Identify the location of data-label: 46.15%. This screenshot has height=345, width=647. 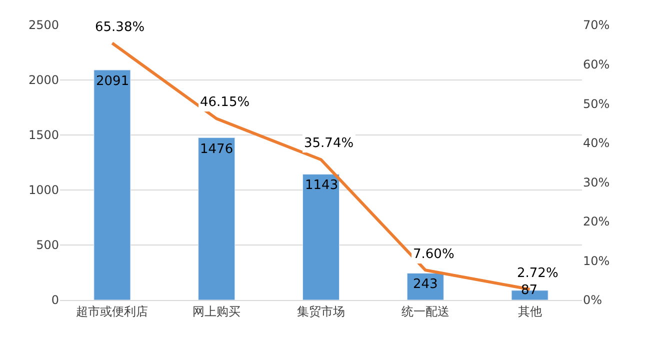
(225, 102).